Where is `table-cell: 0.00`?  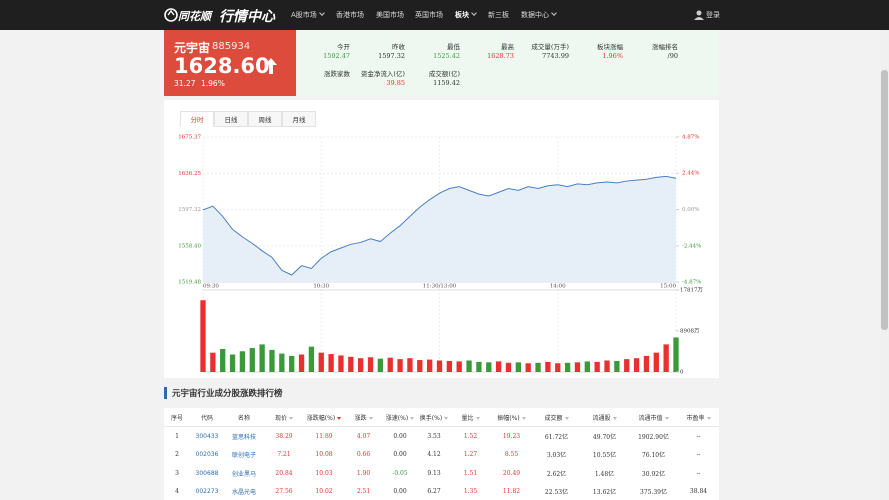 table-cell: 0.00 is located at coordinates (400, 455).